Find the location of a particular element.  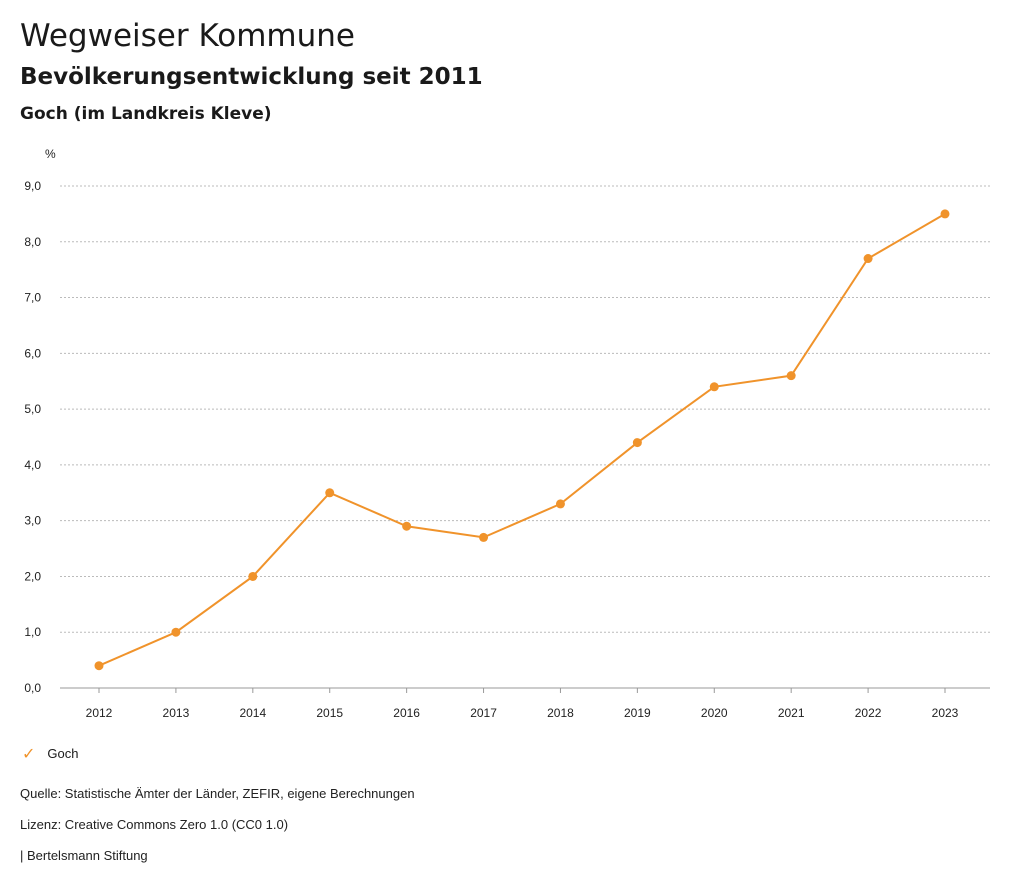

publisher-note: | Bertelsmann Stiftung is located at coordinates (84, 855).